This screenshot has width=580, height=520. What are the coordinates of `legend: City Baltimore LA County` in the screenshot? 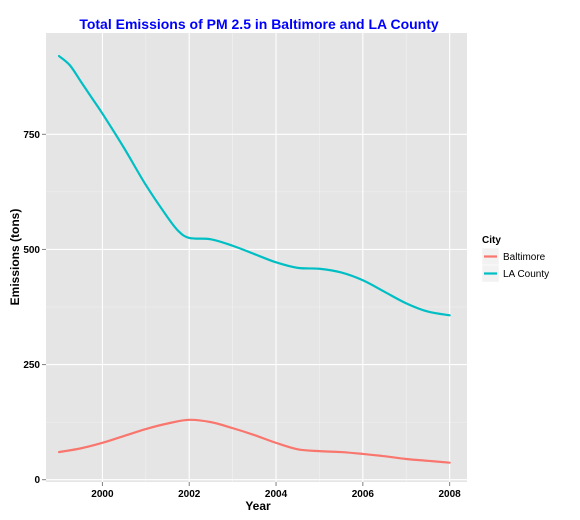 It's located at (515, 259).